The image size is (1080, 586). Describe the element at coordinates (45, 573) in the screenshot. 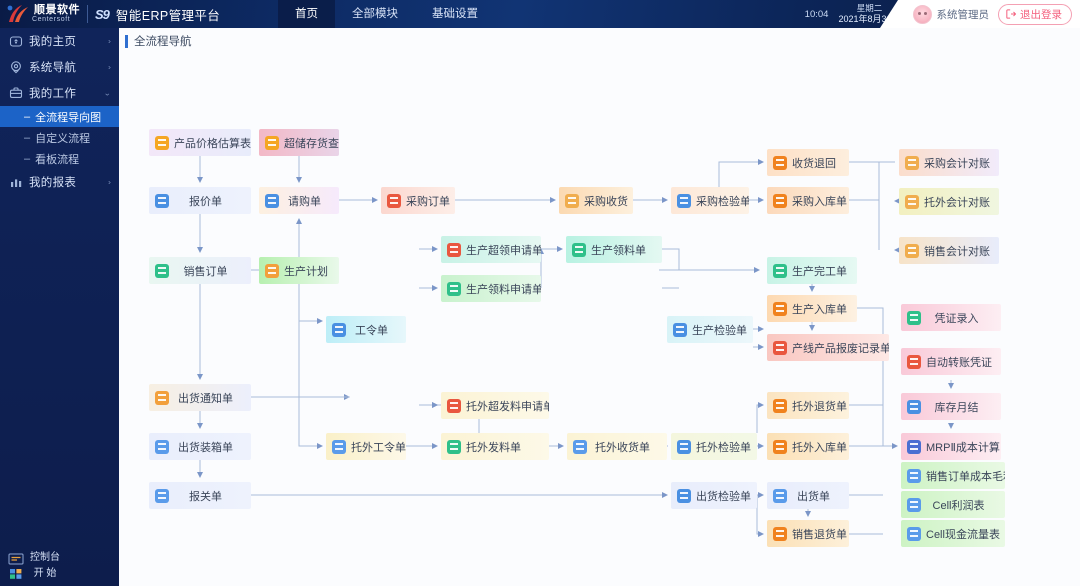

I see `start-label: 开 始` at that location.